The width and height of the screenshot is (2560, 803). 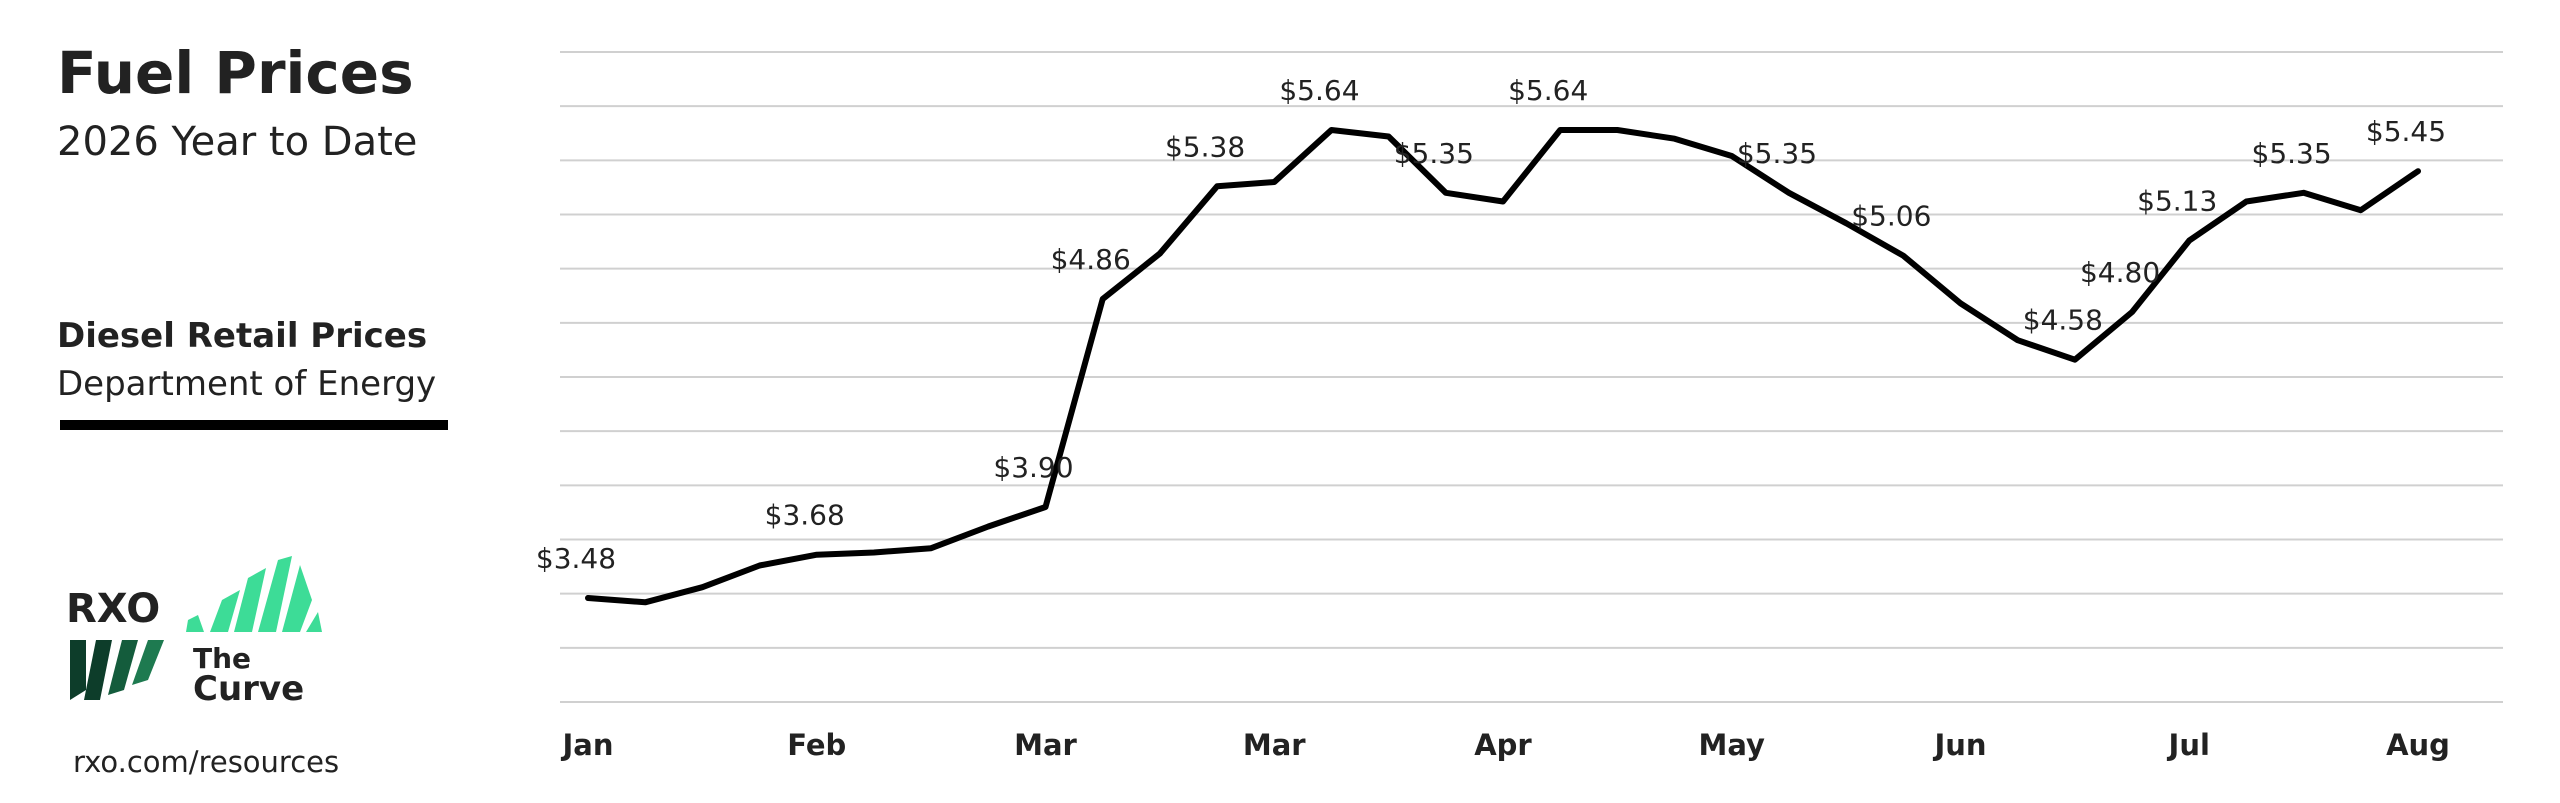 I want to click on data-label: $5.38, so click(x=1205, y=146).